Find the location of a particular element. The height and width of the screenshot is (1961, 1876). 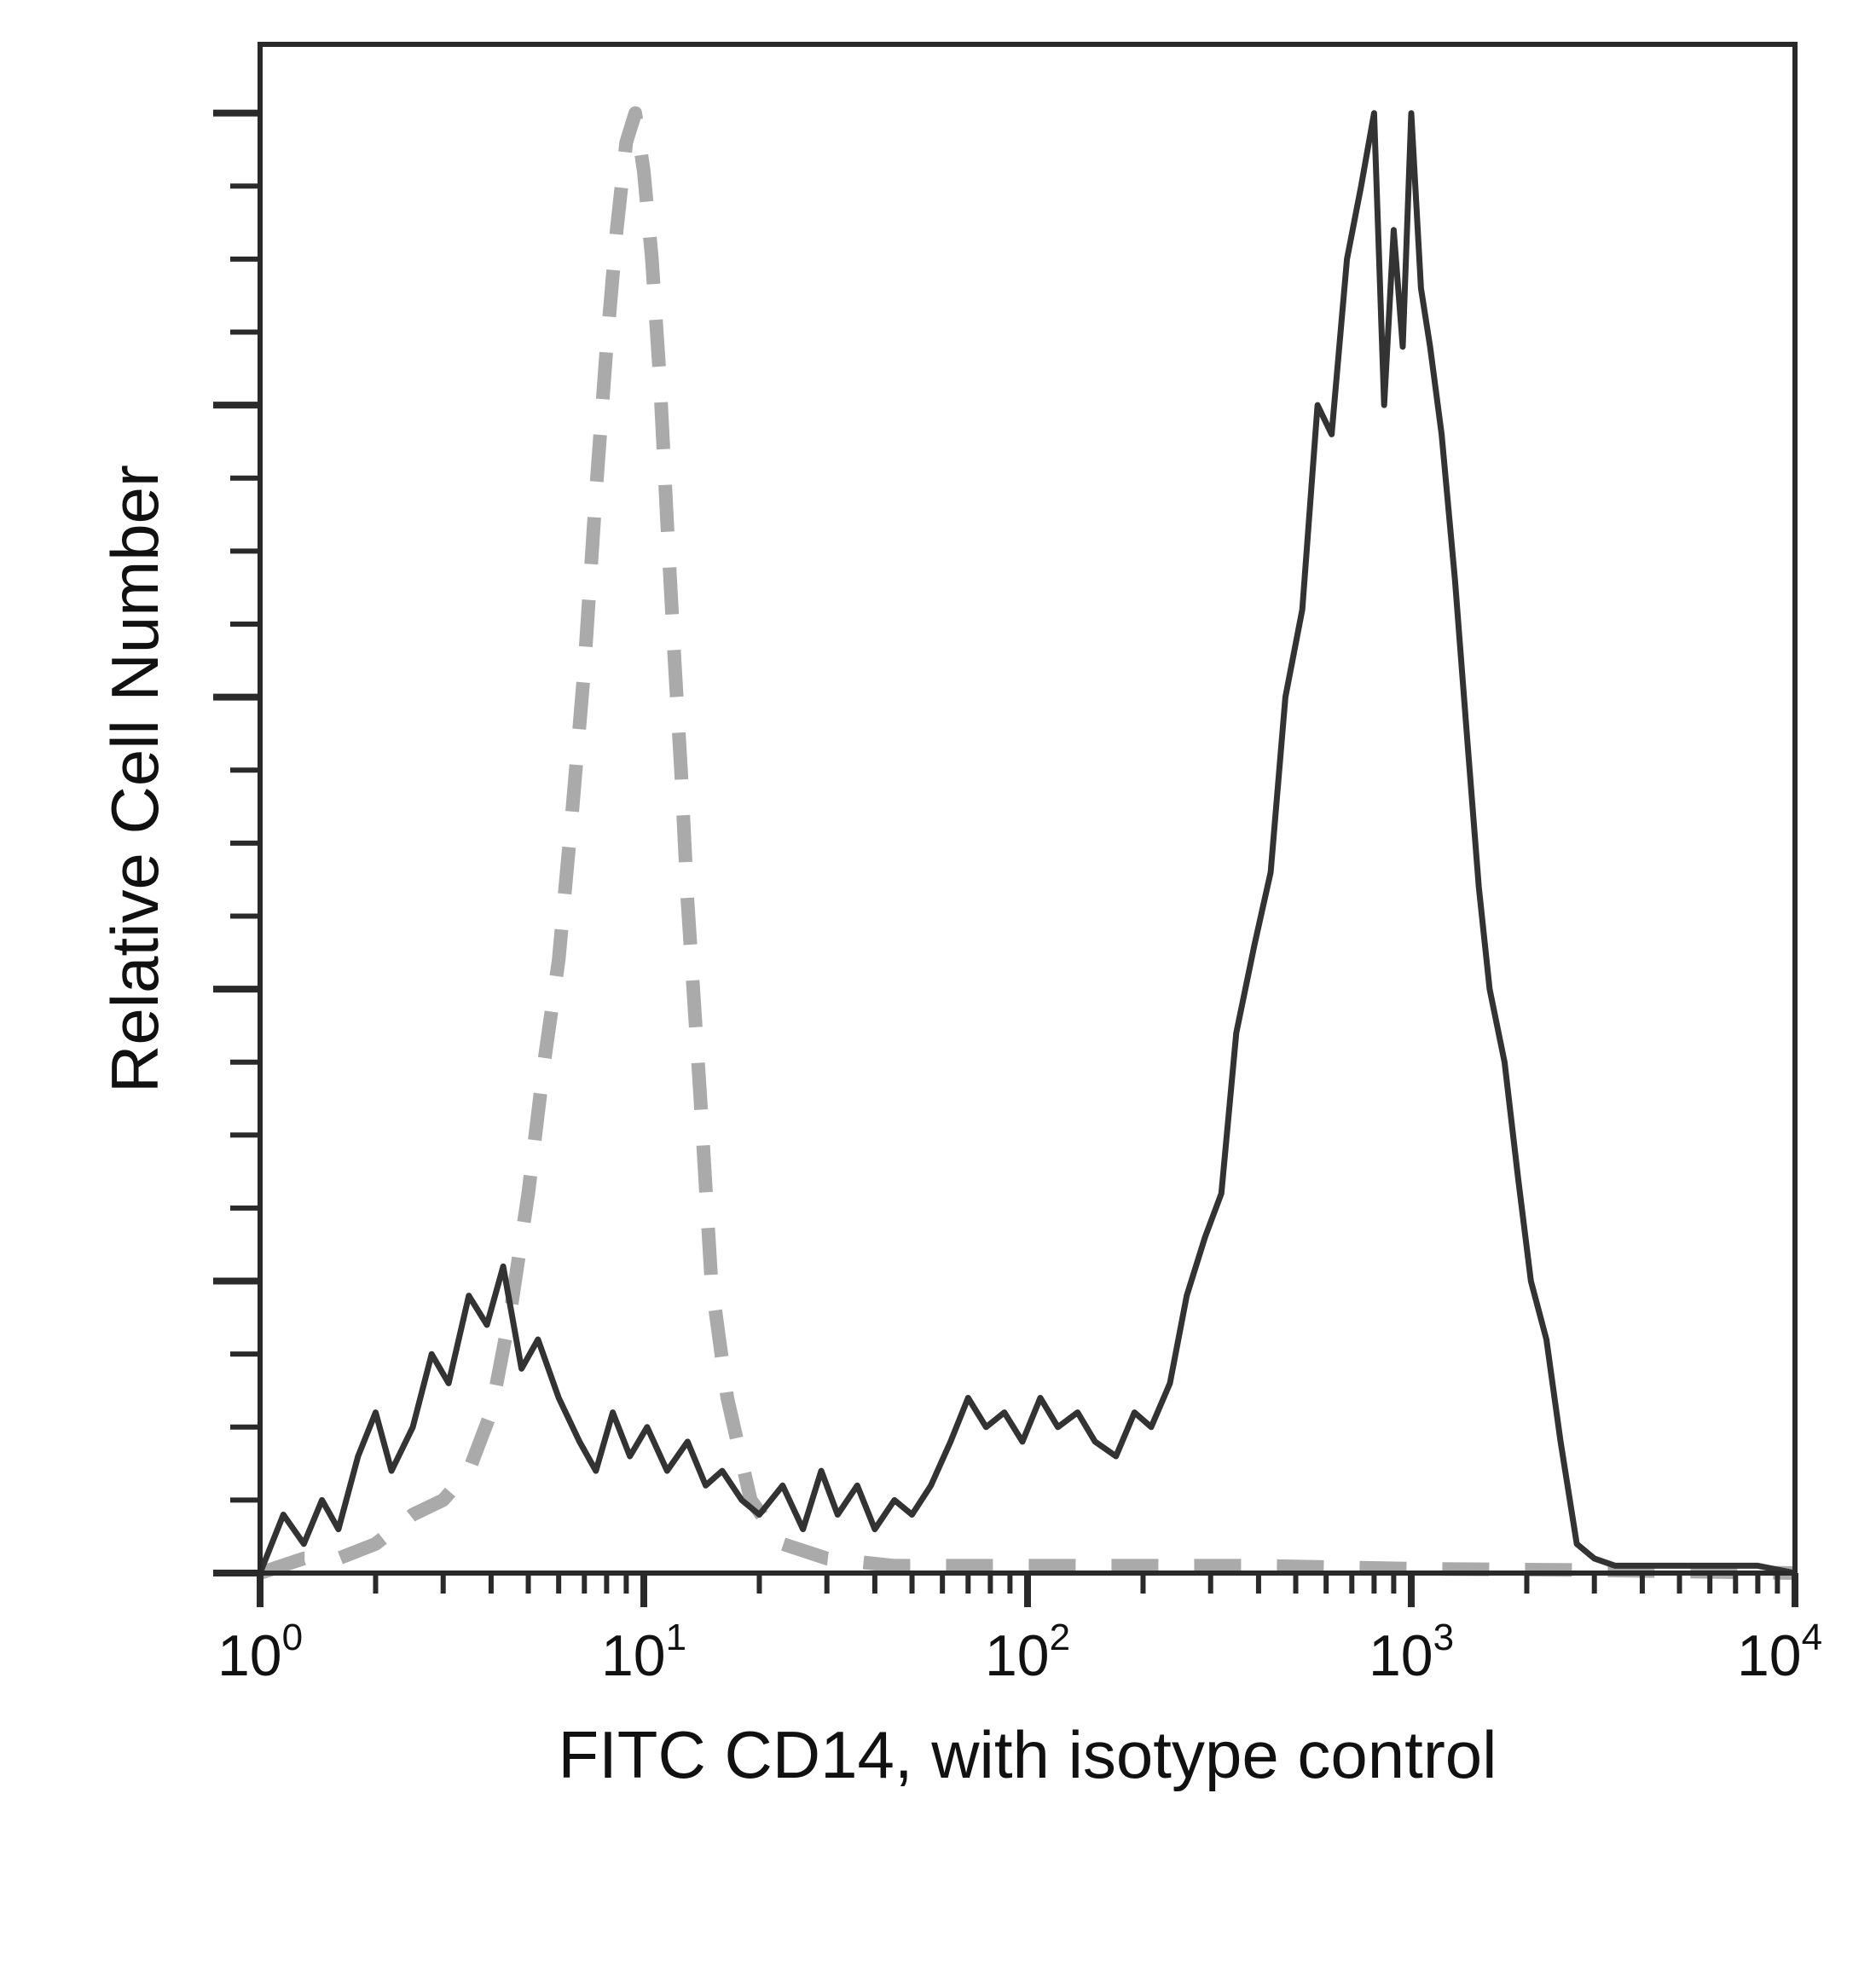

x-tick-label: 10⁴ is located at coordinates (1779, 1652).